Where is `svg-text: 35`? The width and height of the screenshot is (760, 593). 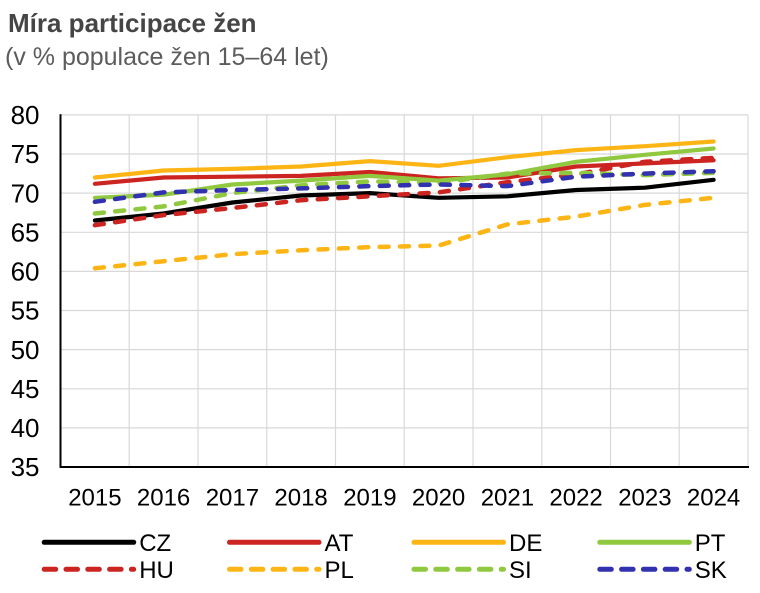 svg-text: 35 is located at coordinates (25, 467).